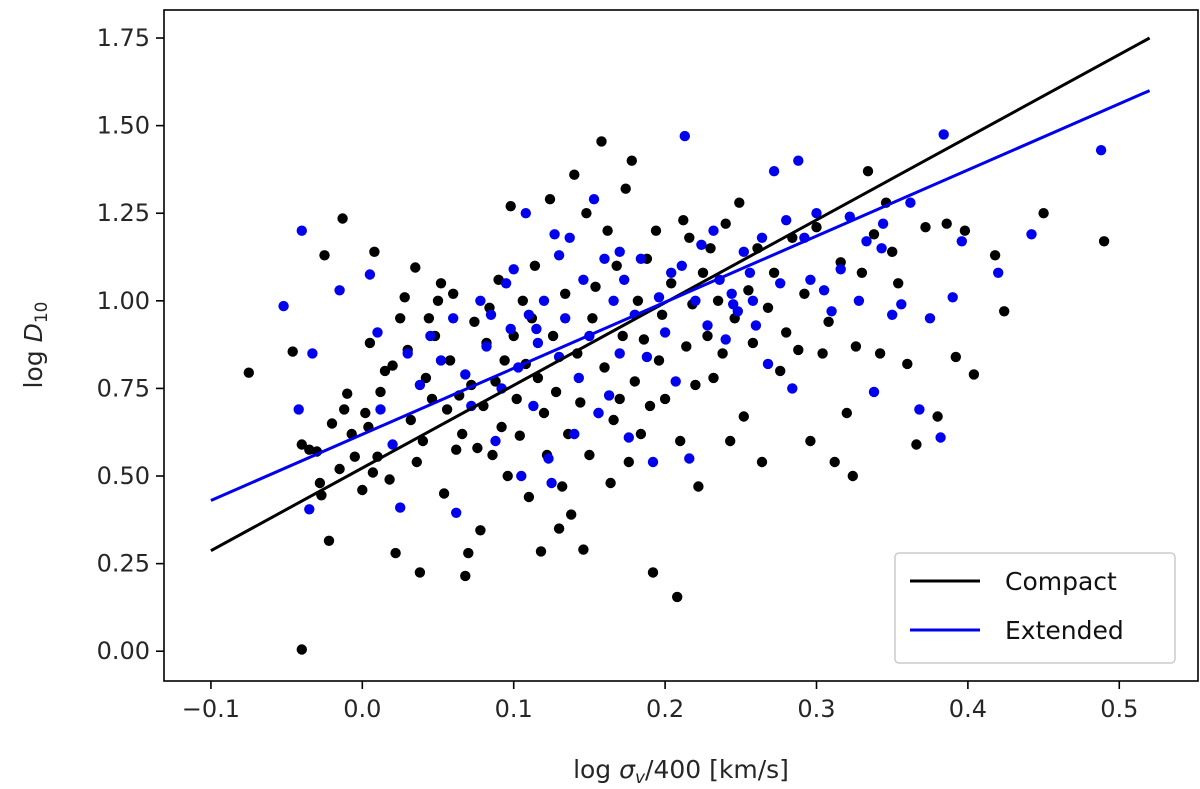 This screenshot has height=789, width=1200. Describe the element at coordinates (514, 709) in the screenshot. I see `x-tick-label-2: 0.1` at that location.